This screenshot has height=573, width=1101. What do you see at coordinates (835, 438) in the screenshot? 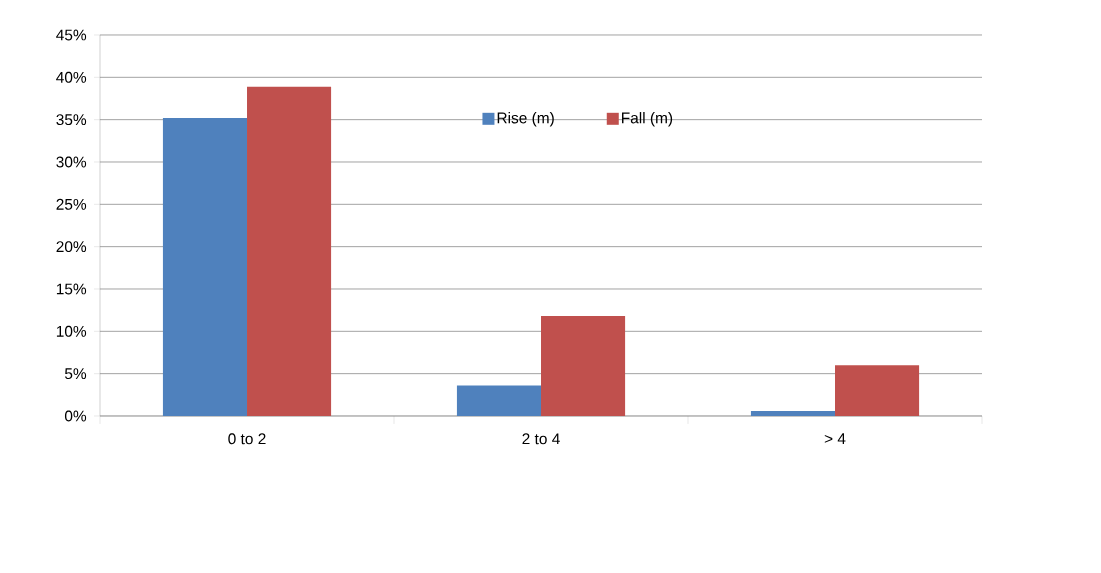
I see `x-tick-label: > 4` at bounding box center [835, 438].